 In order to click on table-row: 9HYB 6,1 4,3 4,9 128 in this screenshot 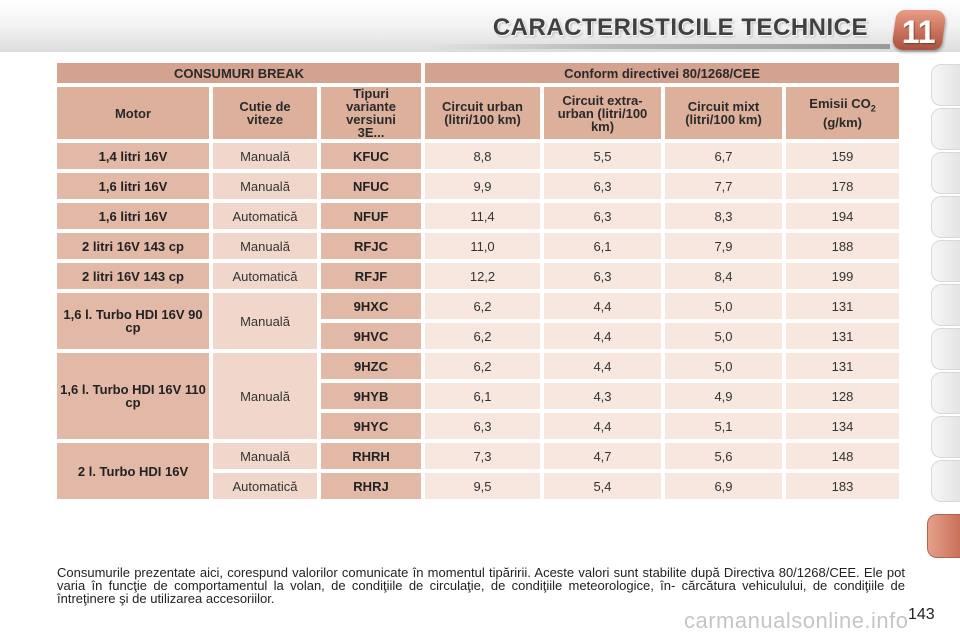, I will do `click(478, 396)`.